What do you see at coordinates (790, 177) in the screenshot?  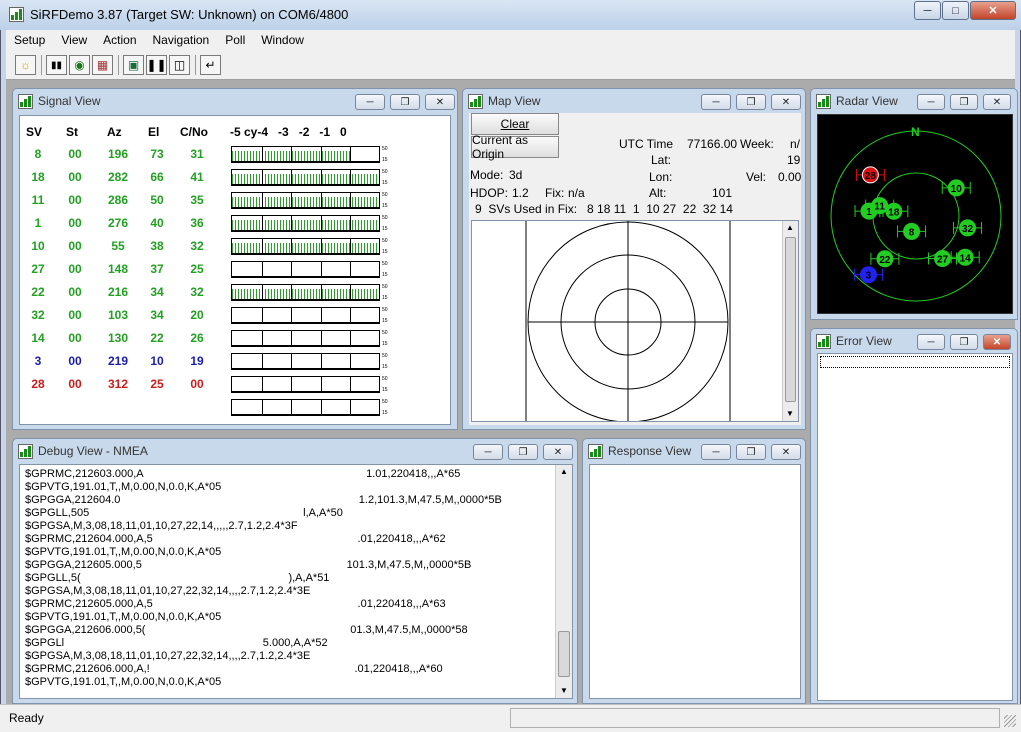 I see `vel-value: 0.00` at bounding box center [790, 177].